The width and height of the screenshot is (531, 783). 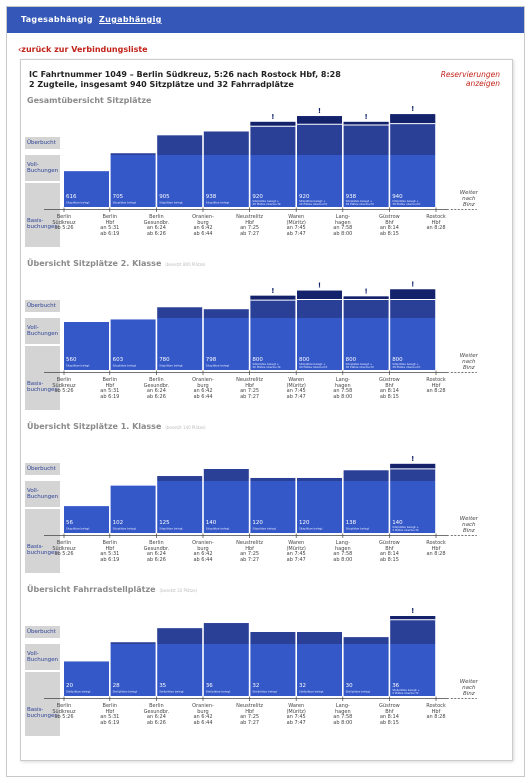 I want to click on bar-caption-overbooked: 4 Plätze überbucht, so click(x=405, y=693).